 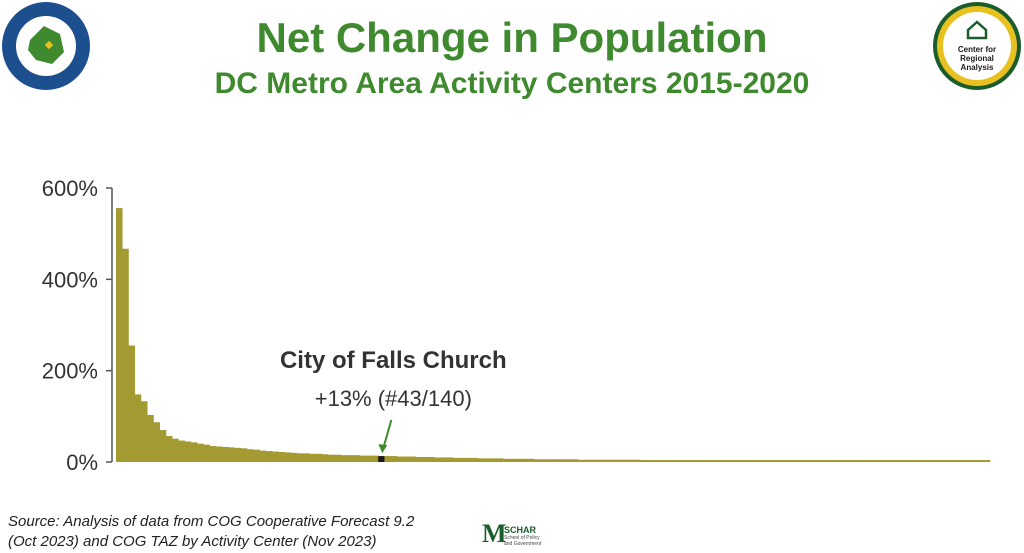 I want to click on schar-sub1: School of Policy, so click(x=522, y=538).